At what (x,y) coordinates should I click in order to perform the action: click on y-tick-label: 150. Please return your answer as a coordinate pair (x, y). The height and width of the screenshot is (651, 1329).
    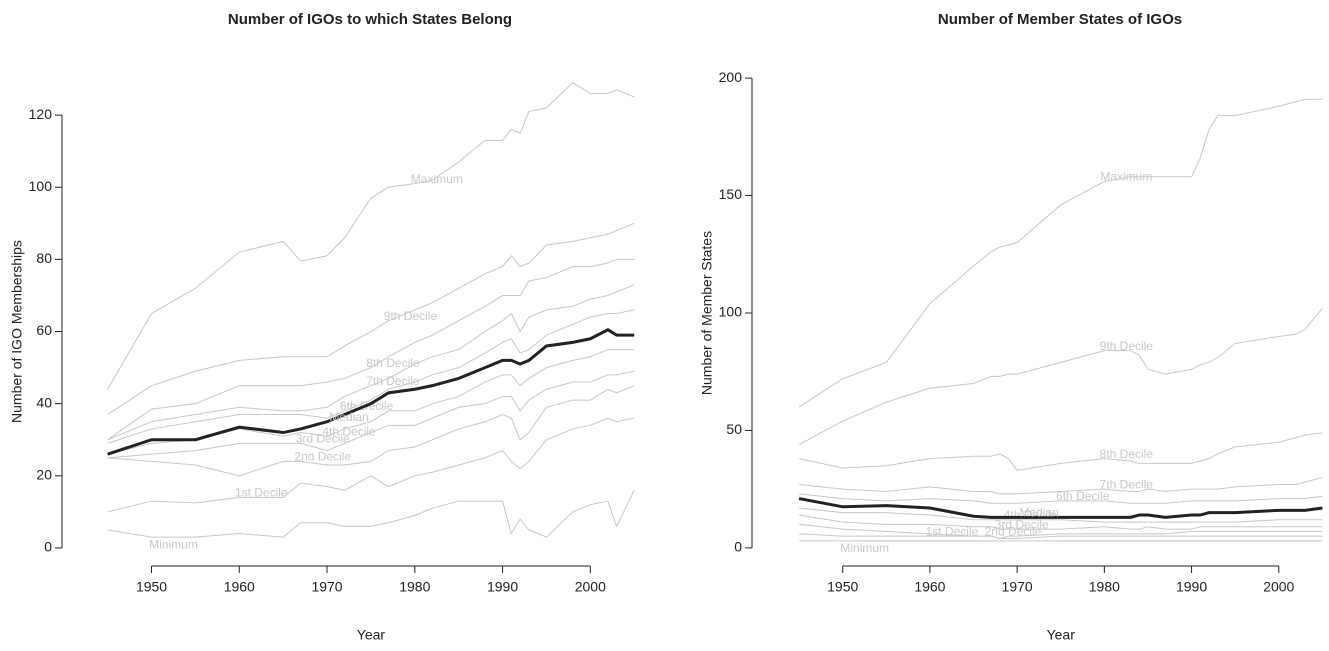
    Looking at the image, I should click on (731, 194).